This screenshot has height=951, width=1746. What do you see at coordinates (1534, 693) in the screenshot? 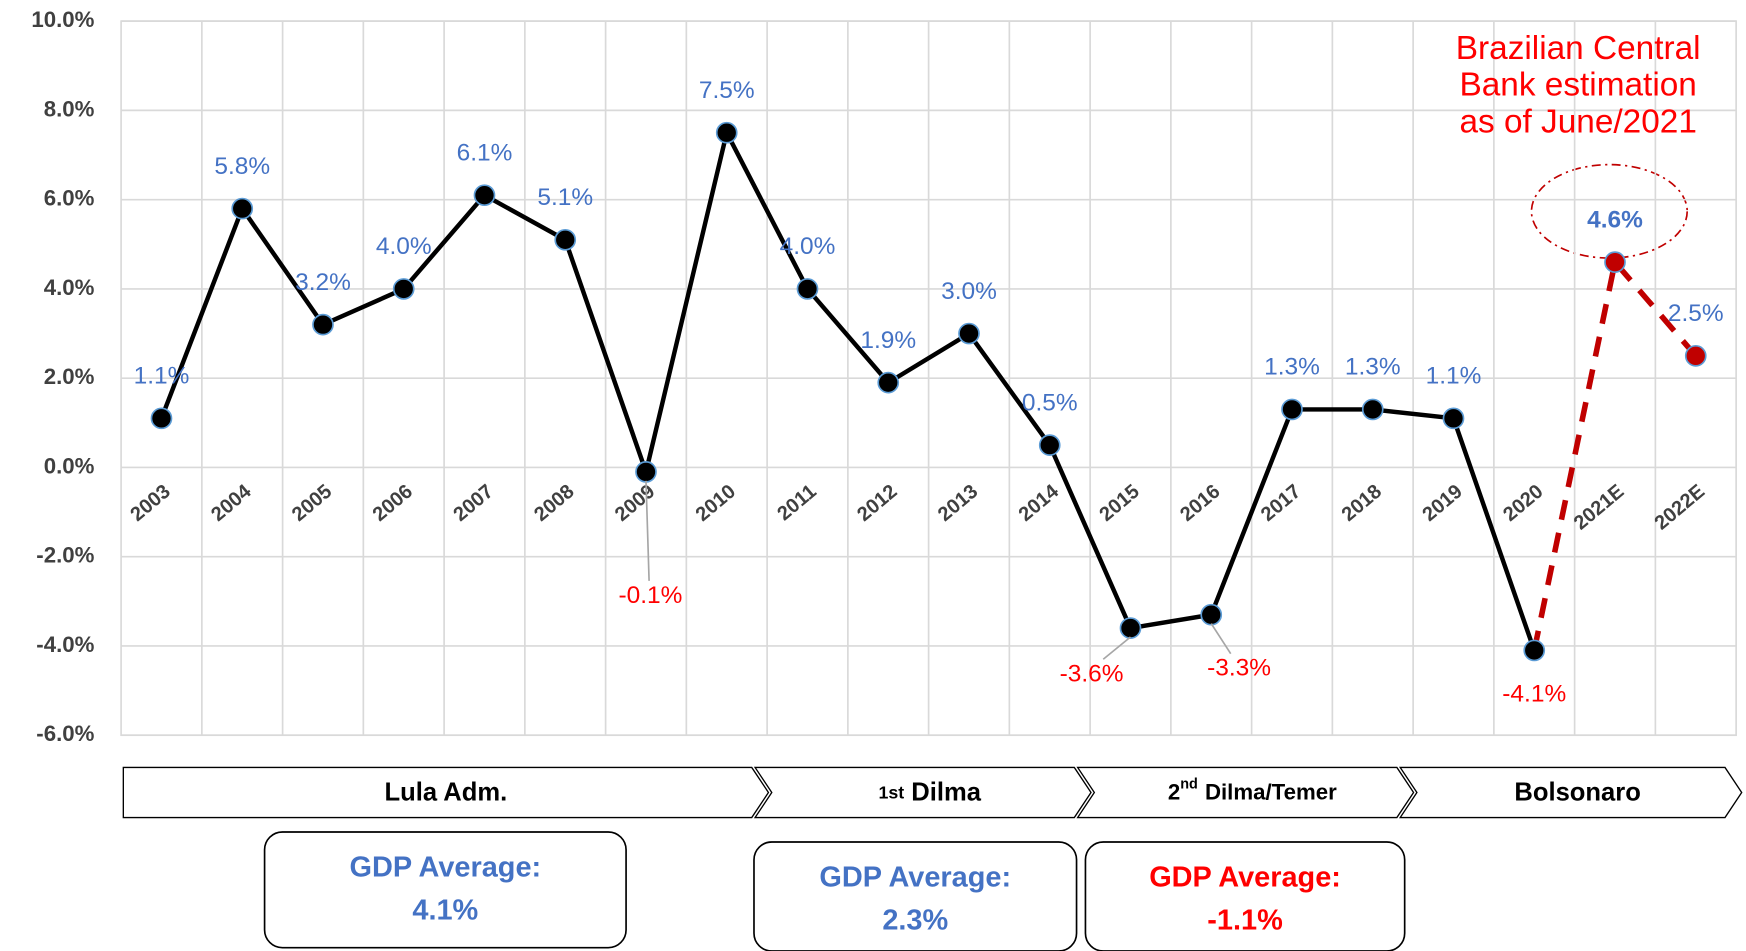
I see `data-label: -4.1%` at bounding box center [1534, 693].